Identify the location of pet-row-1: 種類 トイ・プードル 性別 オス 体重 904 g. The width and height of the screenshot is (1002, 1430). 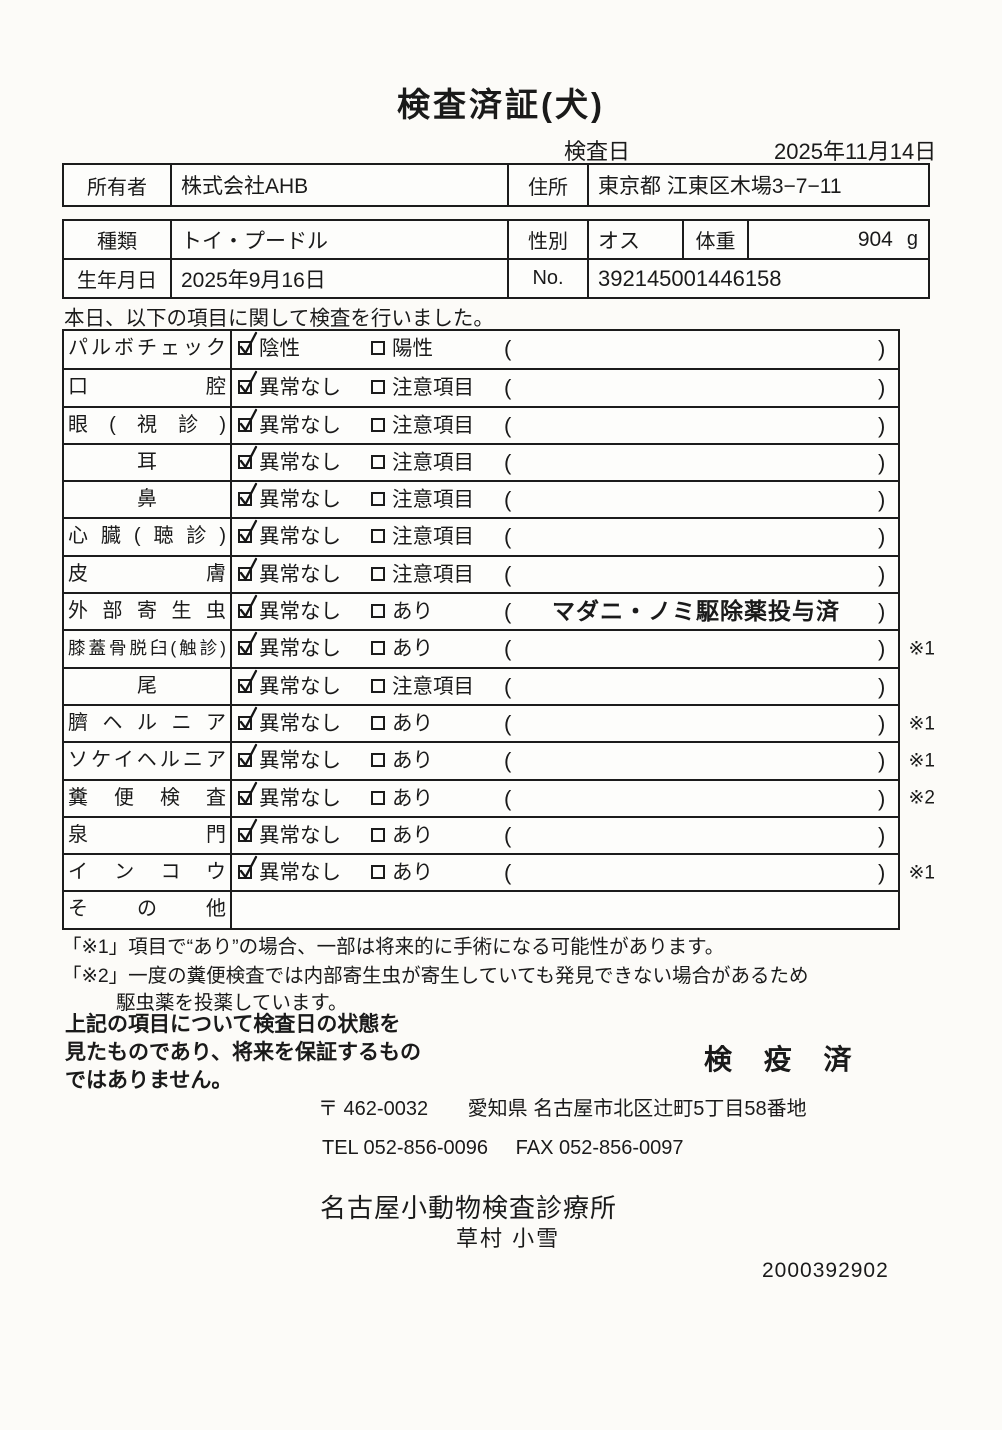
(496, 239).